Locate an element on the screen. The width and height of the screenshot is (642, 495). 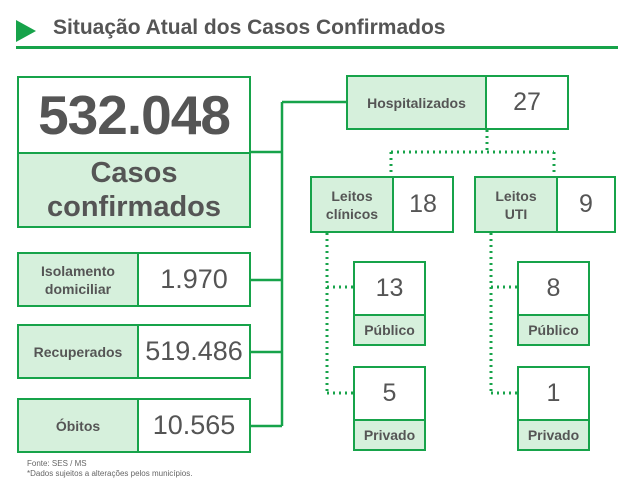
hospitalized-box: Hospitalizados 27 is located at coordinates (457, 102).